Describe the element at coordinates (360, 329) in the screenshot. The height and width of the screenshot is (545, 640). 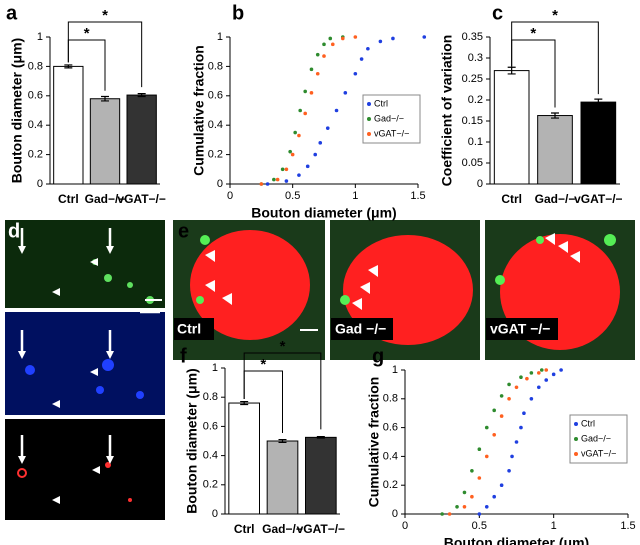
I see `image-label: Gad −/−` at that location.